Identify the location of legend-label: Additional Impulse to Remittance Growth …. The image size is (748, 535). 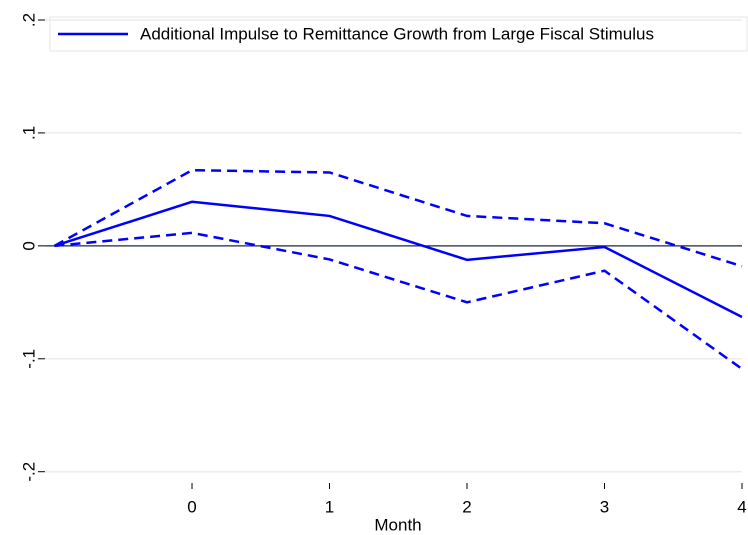
(397, 33).